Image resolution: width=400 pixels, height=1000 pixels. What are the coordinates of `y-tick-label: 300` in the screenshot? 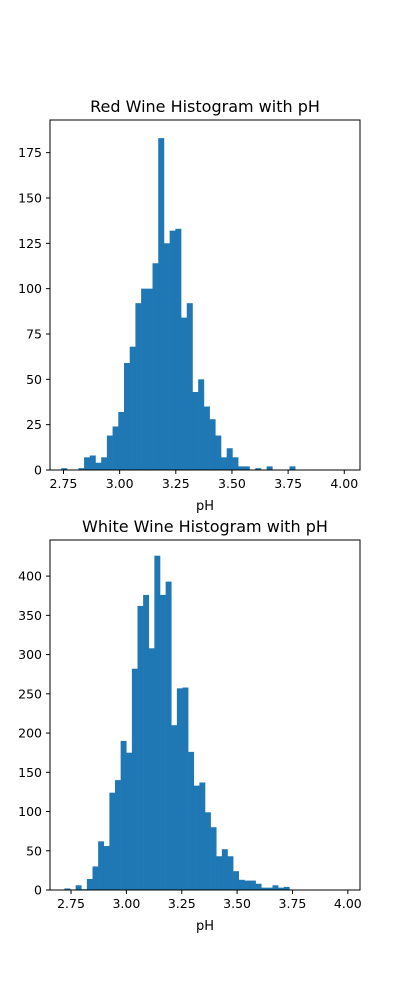 It's located at (30, 654).